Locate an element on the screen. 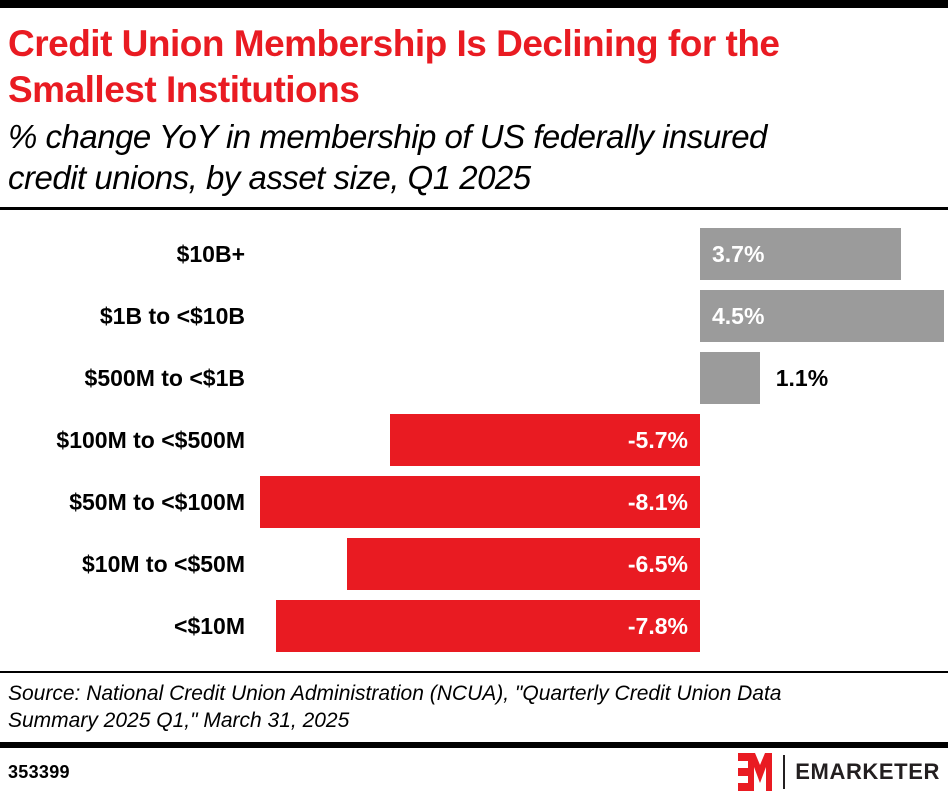 The image size is (948, 792). value-label: 4.5% is located at coordinates (738, 315).